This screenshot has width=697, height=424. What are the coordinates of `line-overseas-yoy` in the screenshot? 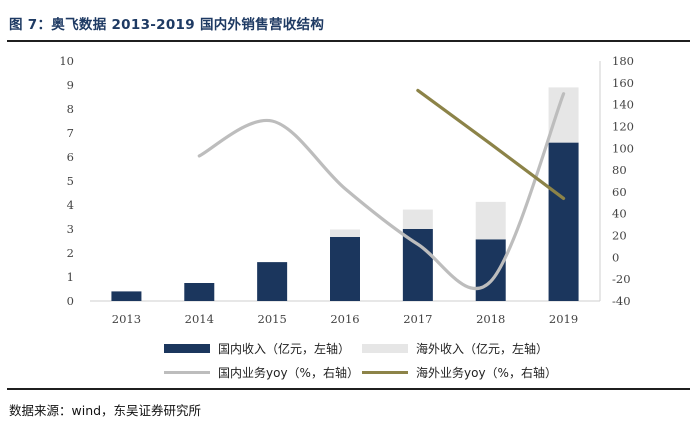 It's located at (491, 144).